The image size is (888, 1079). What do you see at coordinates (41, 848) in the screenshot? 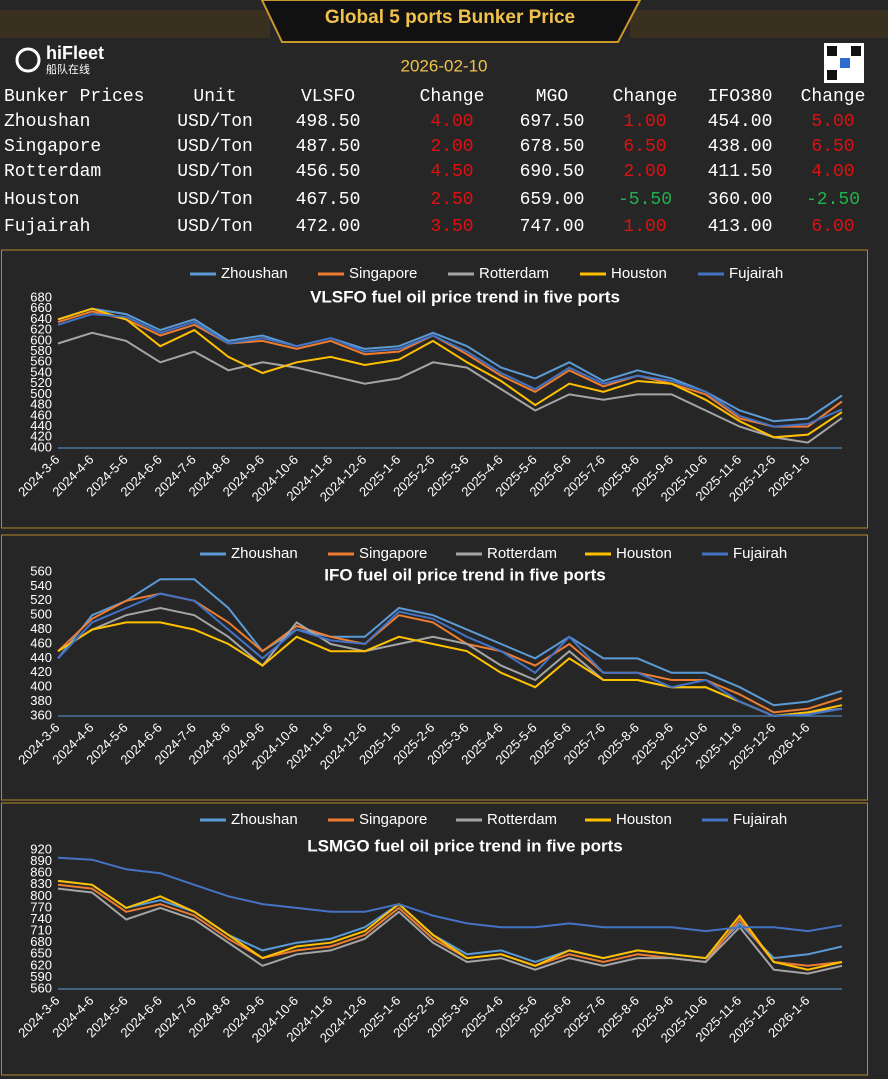
I see `y-tick-label: 920` at bounding box center [41, 848].